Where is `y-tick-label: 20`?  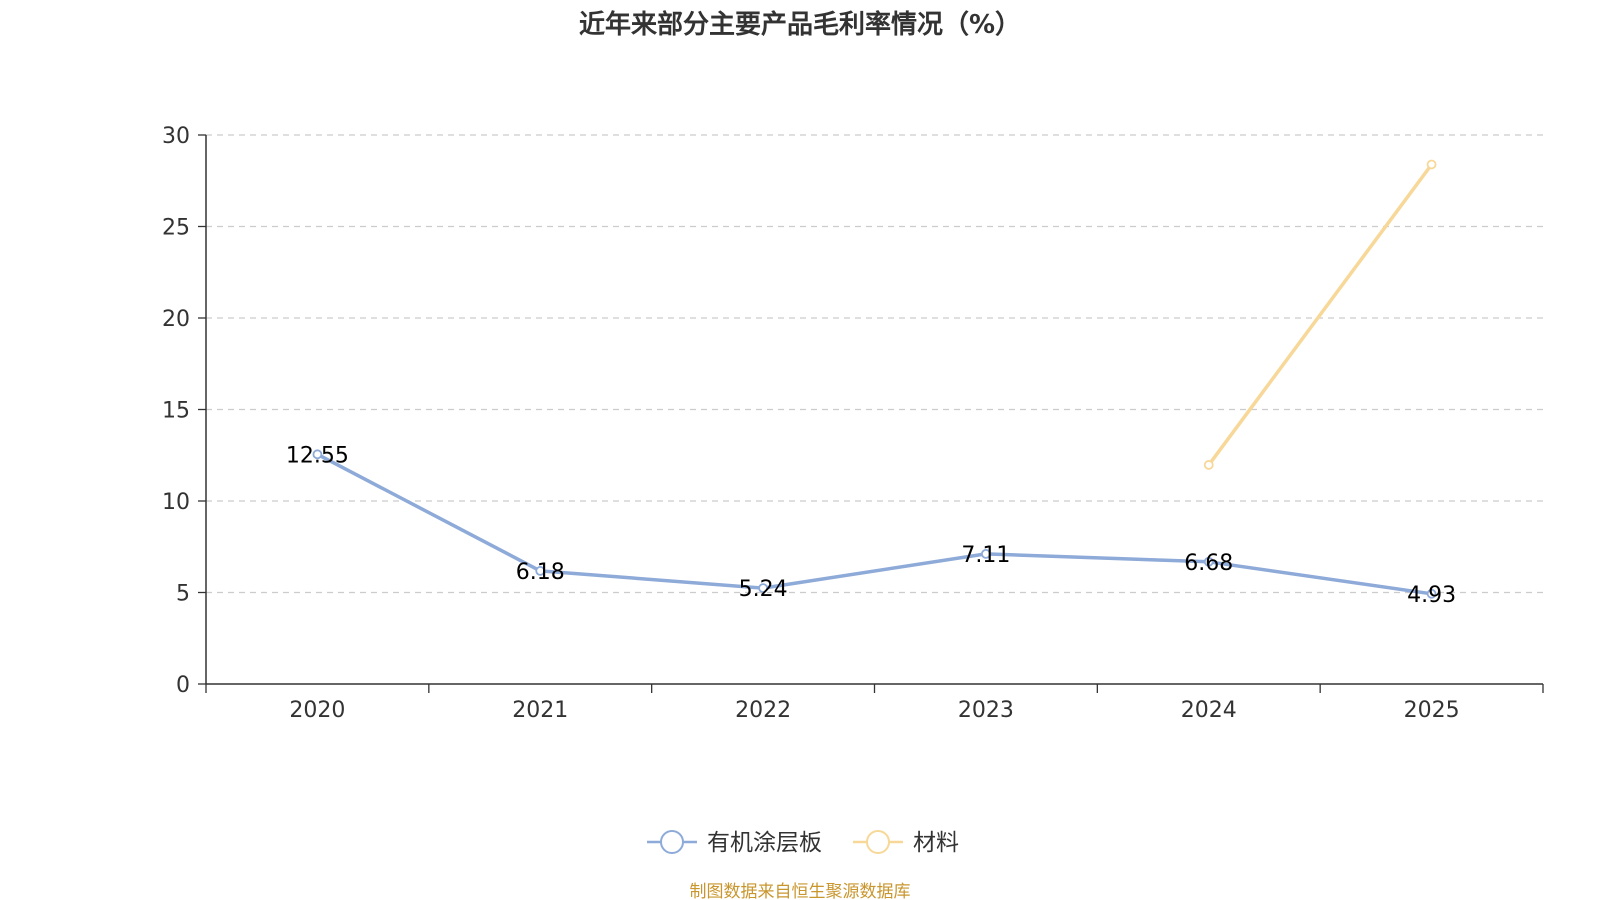
y-tick-label: 20 is located at coordinates (176, 319).